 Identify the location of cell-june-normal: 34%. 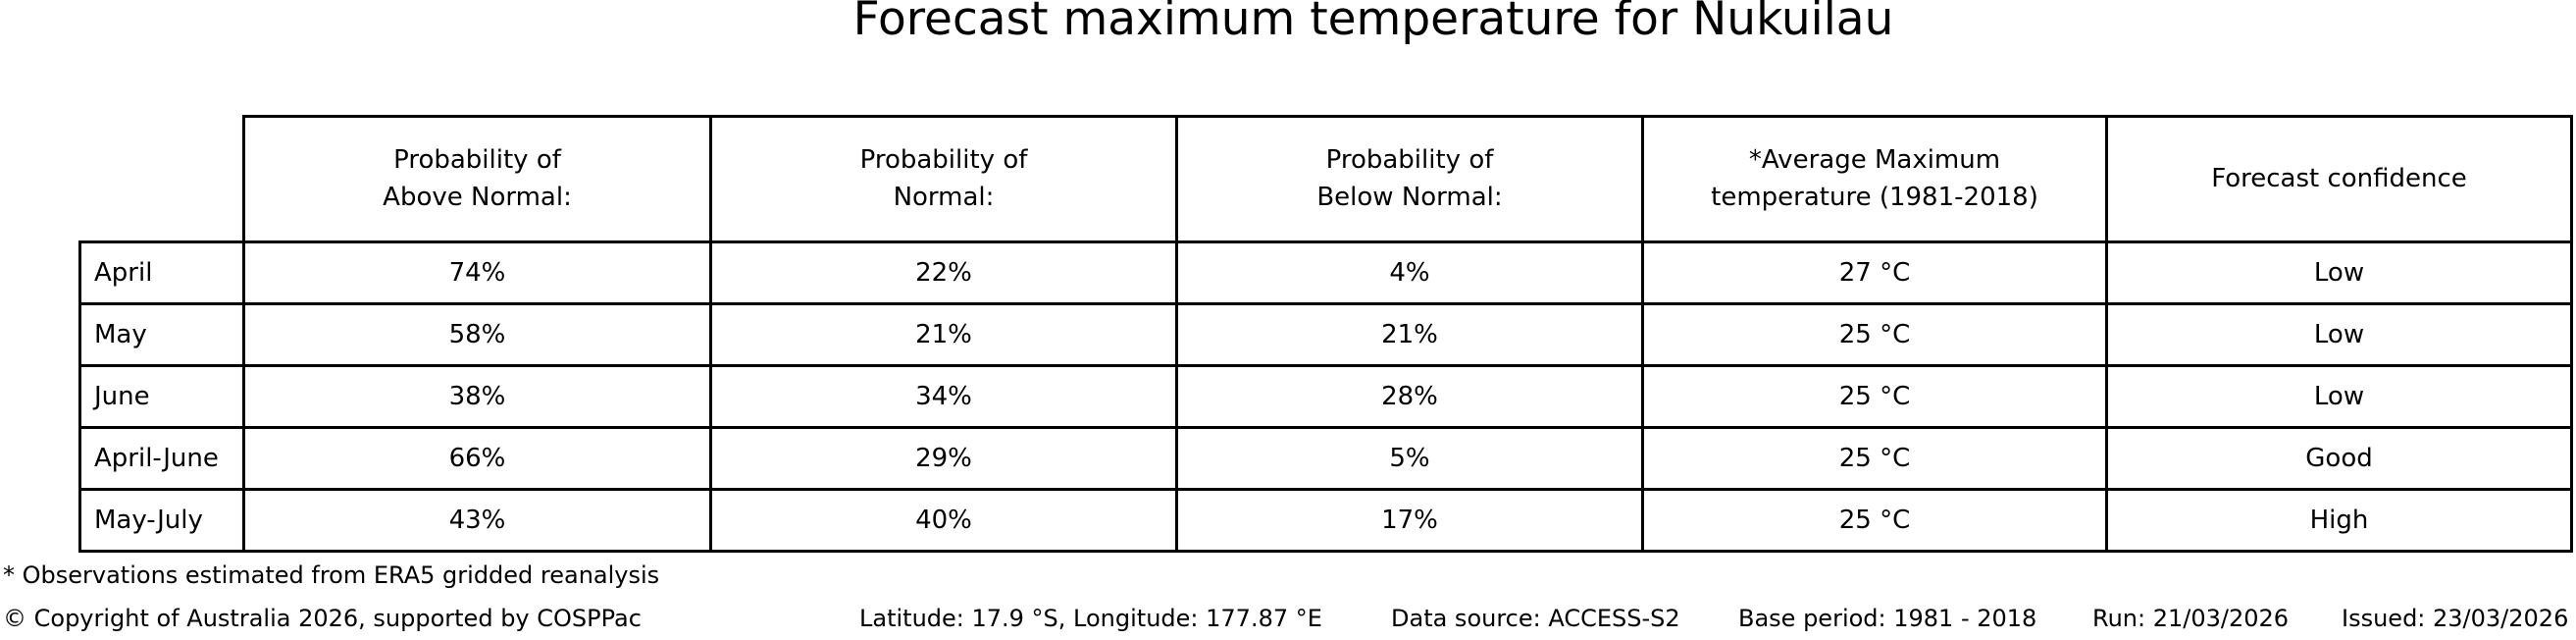
(943, 397).